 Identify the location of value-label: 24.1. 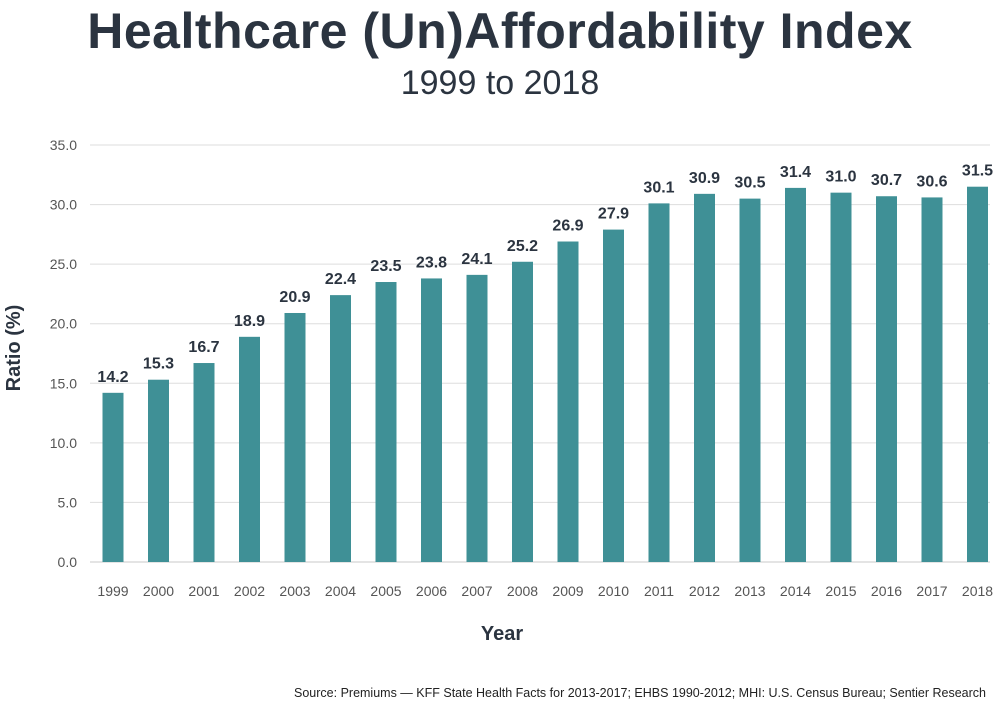
(476, 259).